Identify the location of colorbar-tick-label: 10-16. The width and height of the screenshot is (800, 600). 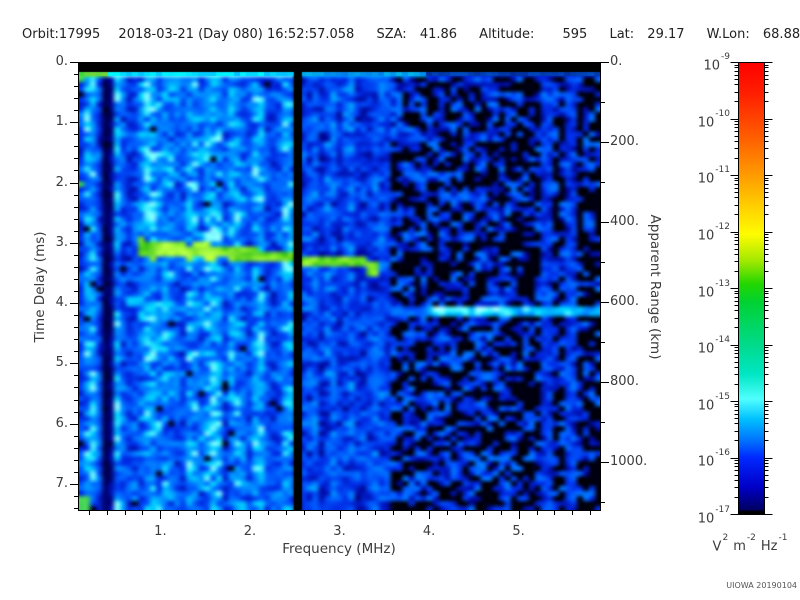
(713, 459).